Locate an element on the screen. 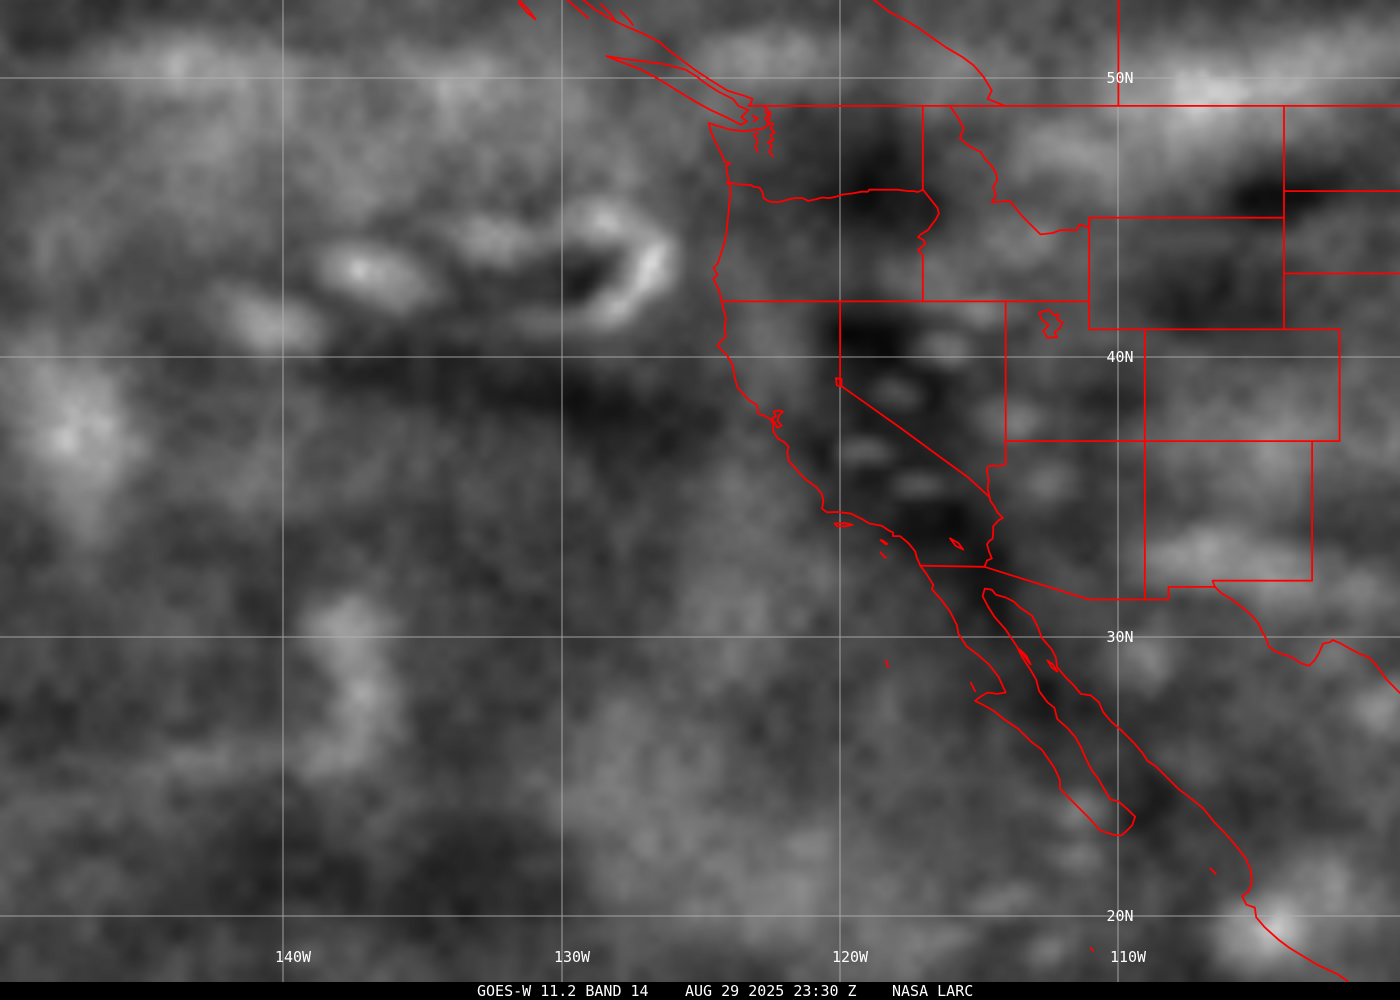 This screenshot has width=1400, height=1000. grid-label-40n: 40N is located at coordinates (1119, 357).